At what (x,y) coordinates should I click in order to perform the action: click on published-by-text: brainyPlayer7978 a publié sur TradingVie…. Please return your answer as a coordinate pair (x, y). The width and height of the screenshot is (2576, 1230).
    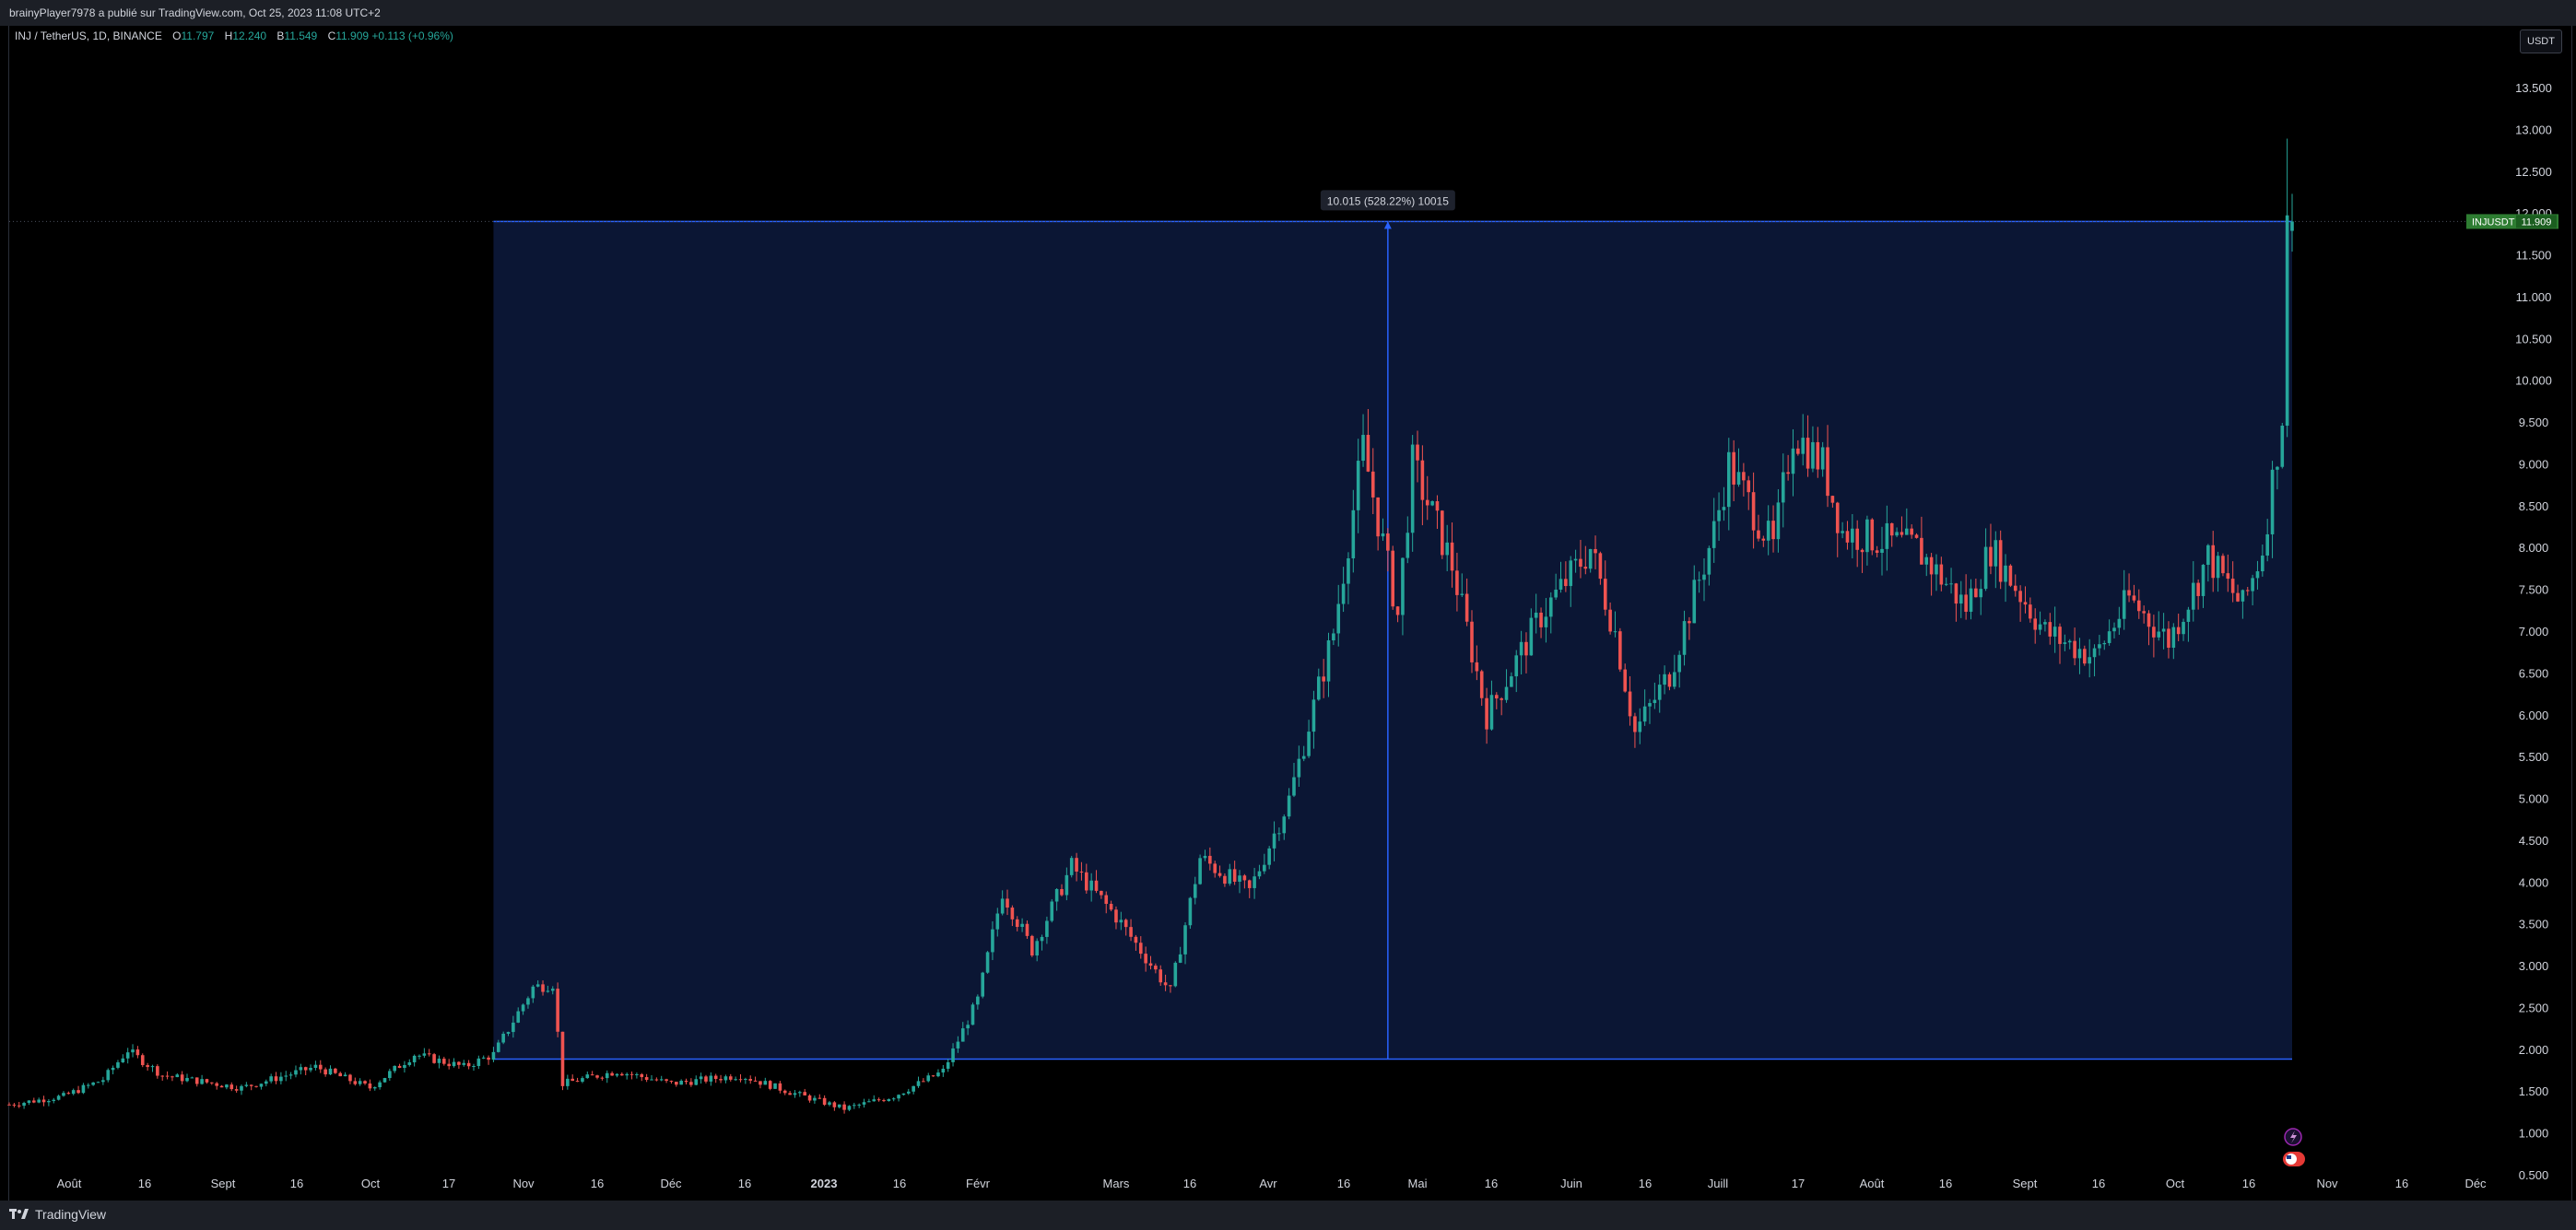
    Looking at the image, I should click on (195, 13).